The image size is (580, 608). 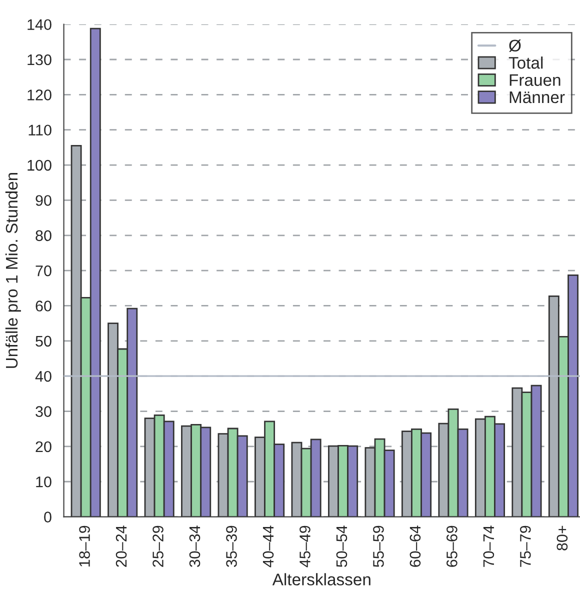 What do you see at coordinates (415, 546) in the screenshot?
I see `x-tick-label: 60–64` at bounding box center [415, 546].